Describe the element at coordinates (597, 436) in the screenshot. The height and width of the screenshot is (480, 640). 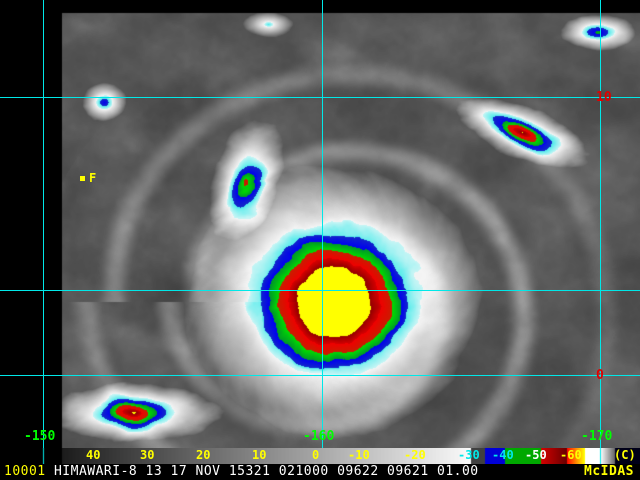
I see `longitude-label-2: -170` at that location.